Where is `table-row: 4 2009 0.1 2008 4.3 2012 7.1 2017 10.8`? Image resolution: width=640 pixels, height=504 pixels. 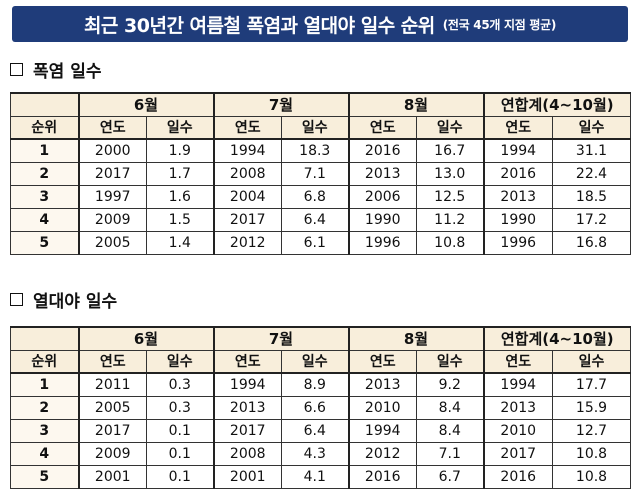
table-row: 4 2009 0.1 2008 4.3 2012 7.1 2017 10.8 is located at coordinates (321, 453).